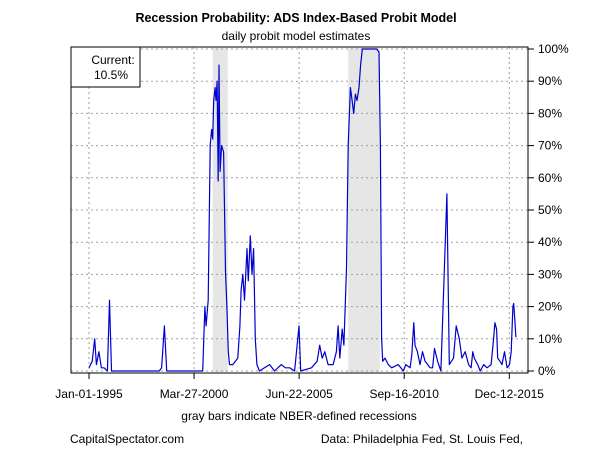 The height and width of the screenshot is (450, 600). I want to click on y-tick-label: 20%, so click(550, 307).